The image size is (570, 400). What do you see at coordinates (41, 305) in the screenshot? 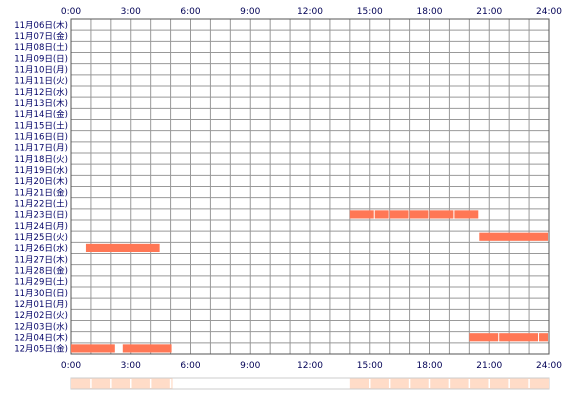
I see `row-label: 12月01日(月)` at bounding box center [41, 305].